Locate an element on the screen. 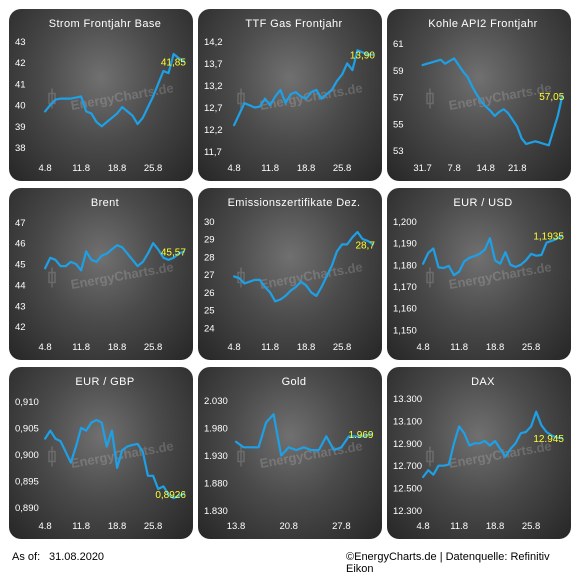 This screenshot has height=575, width=579. last-value-label: 1,1935 is located at coordinates (548, 237).